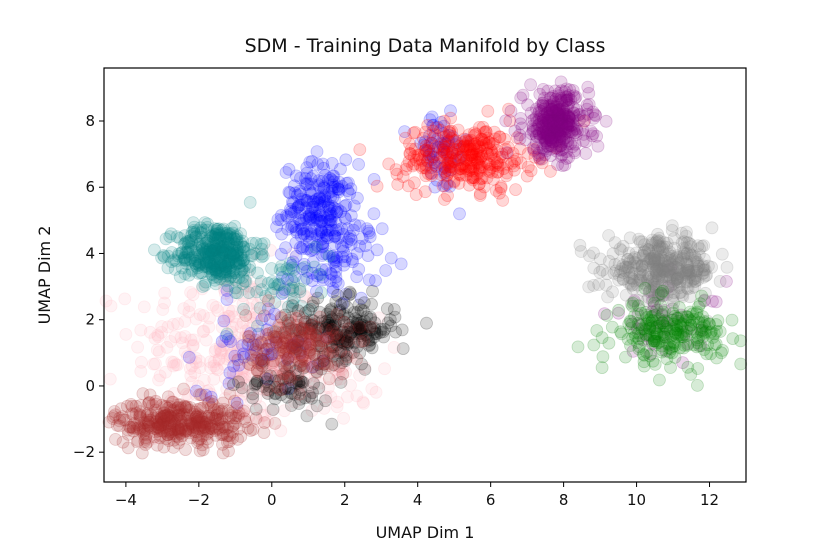 The height and width of the screenshot is (553, 830). I want to click on x-tick-label: 4, so click(418, 500).